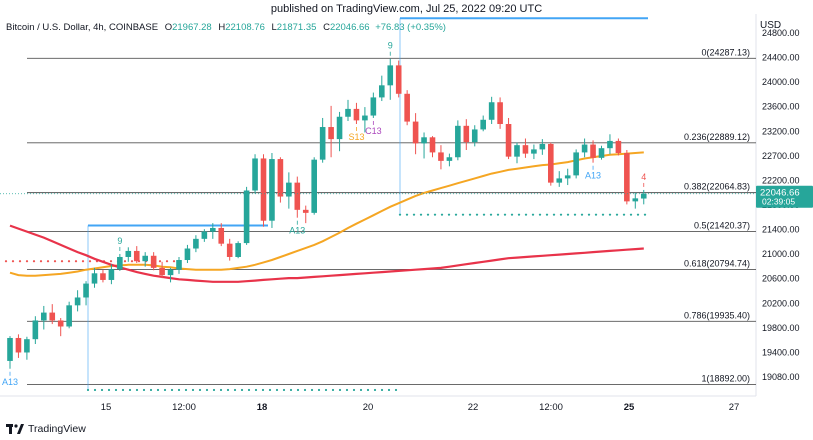 Image resolution: width=813 pixels, height=440 pixels. What do you see at coordinates (771, 25) in the screenshot?
I see `currency-label: USD` at bounding box center [771, 25].